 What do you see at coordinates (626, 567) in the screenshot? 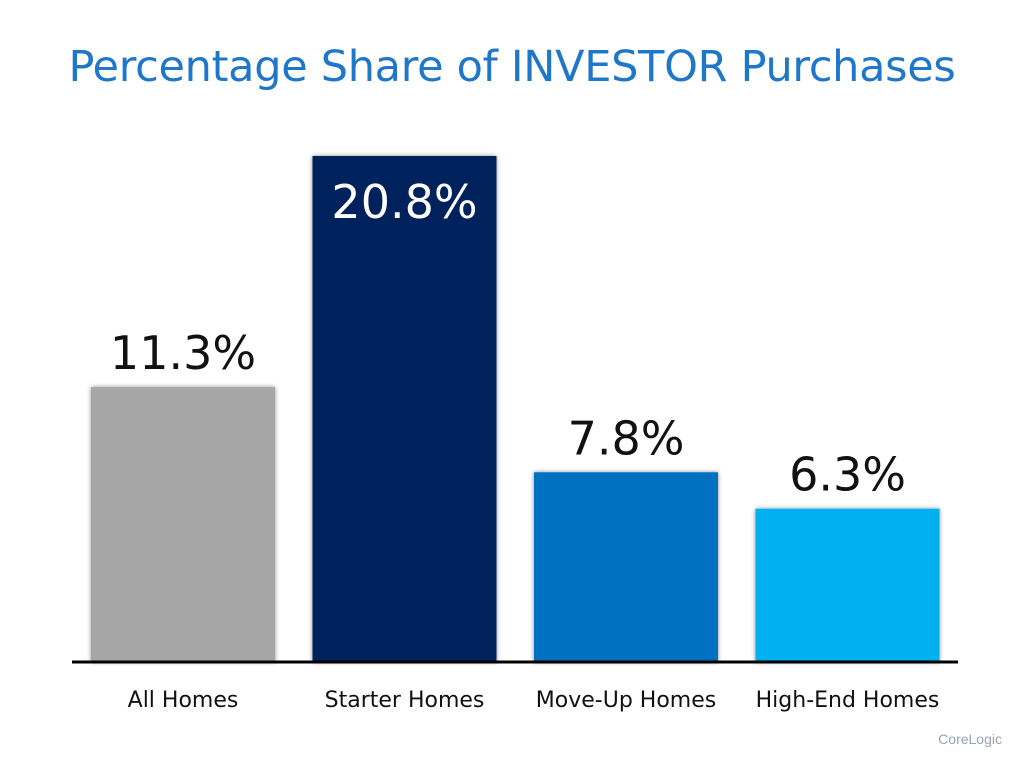
I see `bar-move-up-homes` at bounding box center [626, 567].